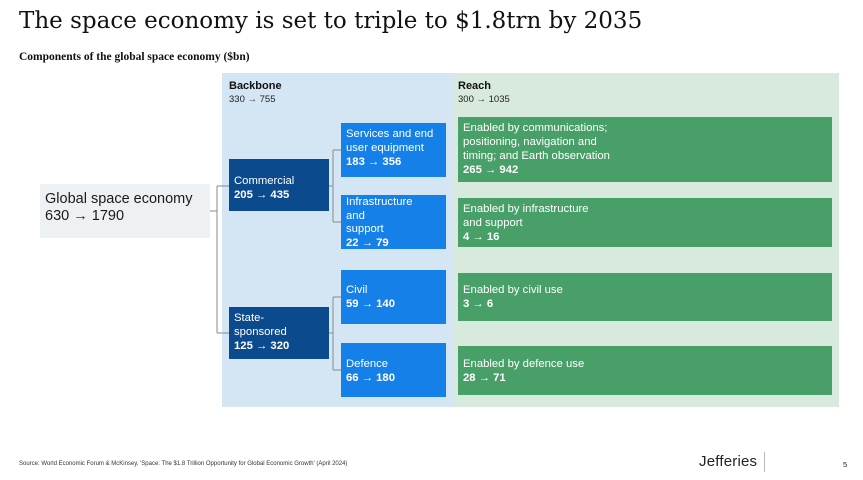 The width and height of the screenshot is (863, 480). What do you see at coordinates (536, 156) in the screenshot?
I see `reach-comms-line3: timing; and Earth observation` at bounding box center [536, 156].